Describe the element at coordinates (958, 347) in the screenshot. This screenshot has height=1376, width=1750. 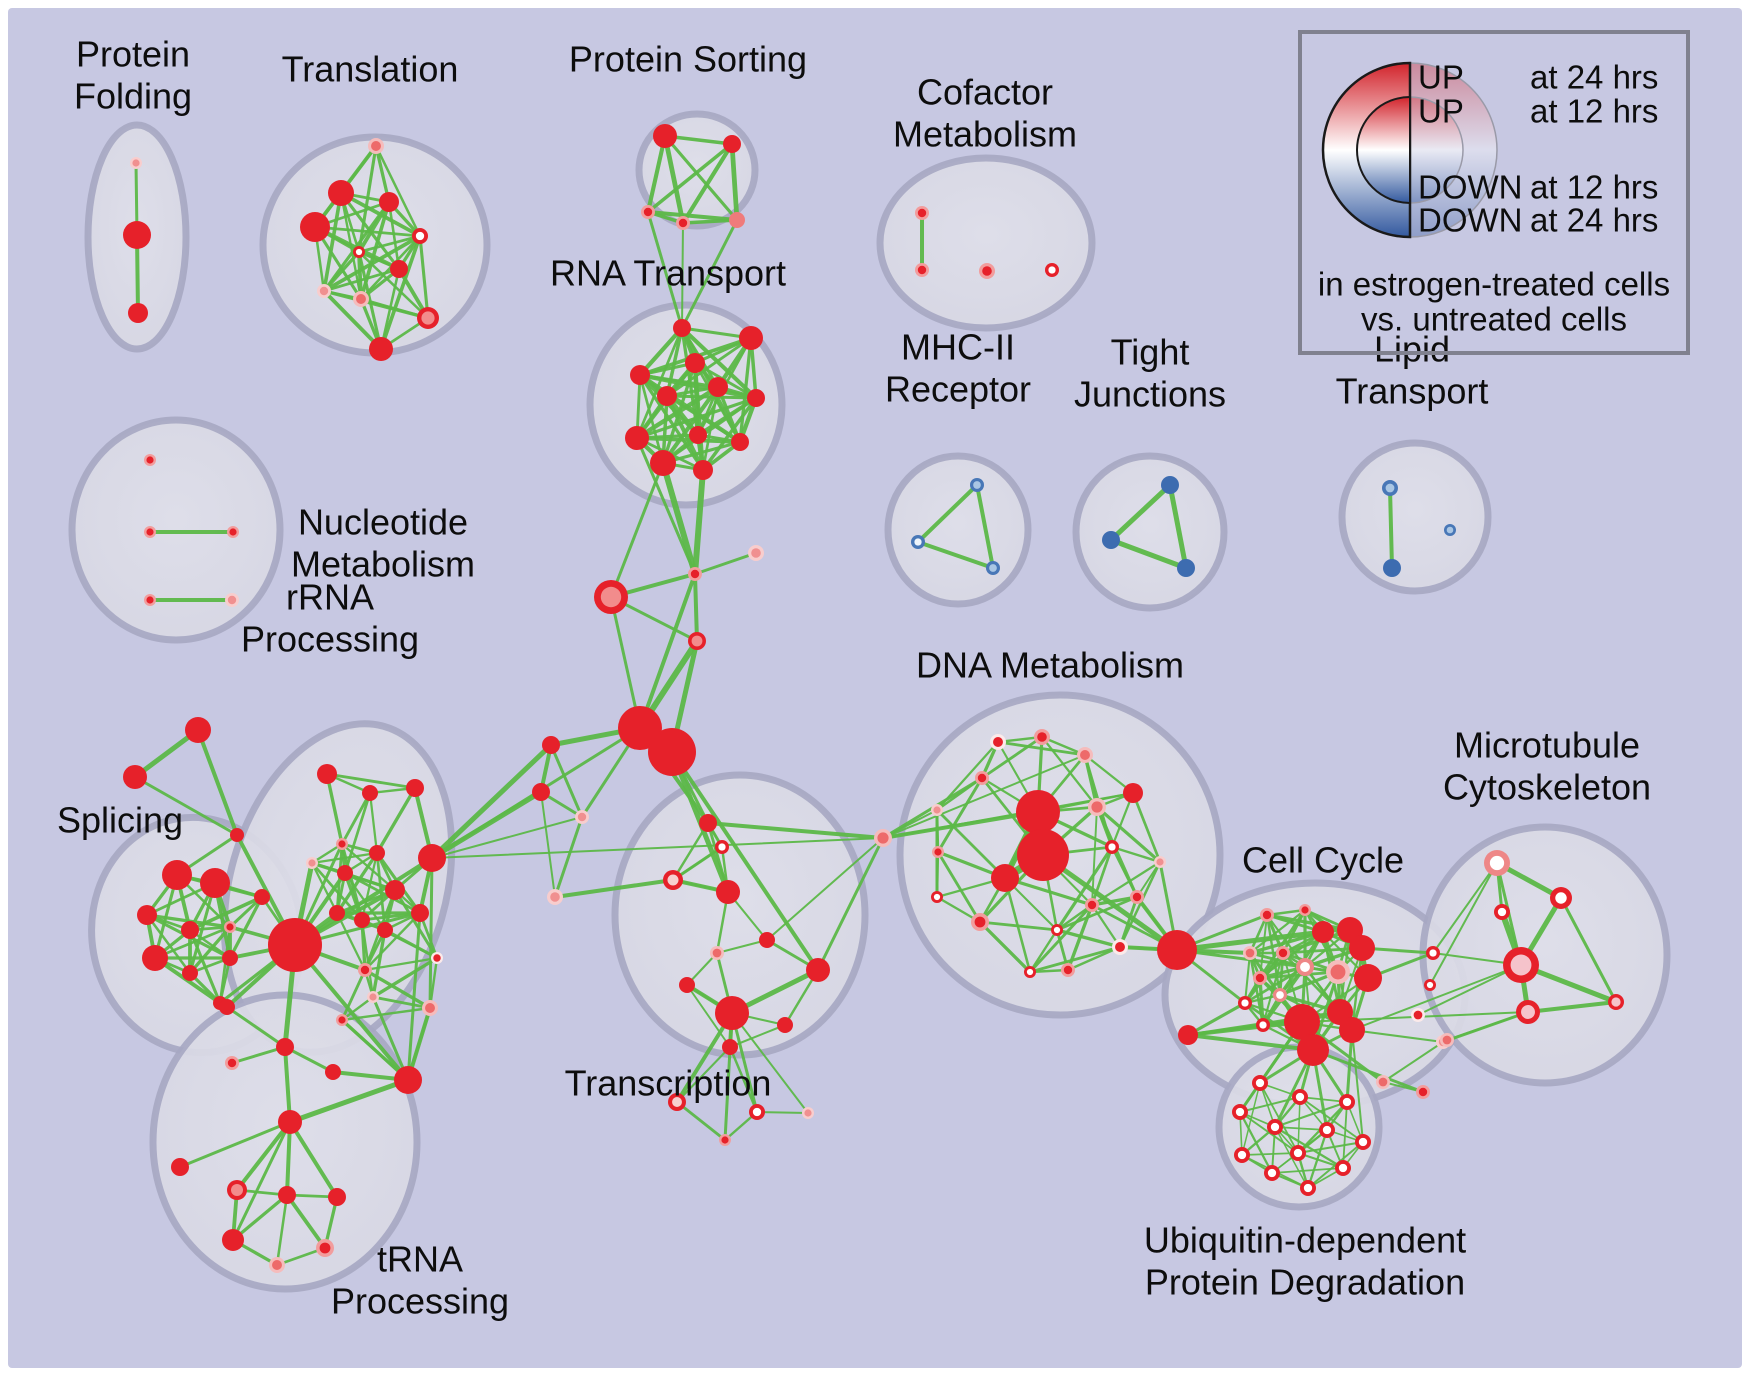
I see `cluster-label-mhc-ii-receptor: MHC-II` at that location.